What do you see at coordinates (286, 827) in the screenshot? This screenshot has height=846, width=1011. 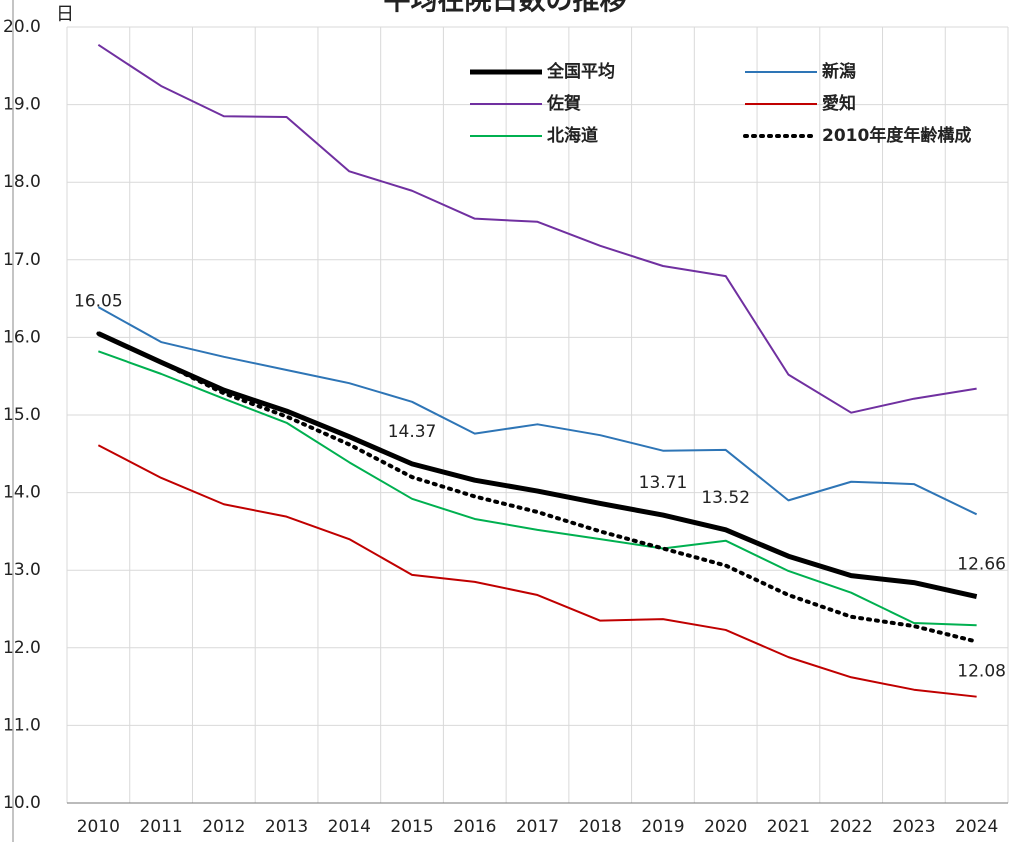 I see `x-tick-label: 2013` at bounding box center [286, 827].